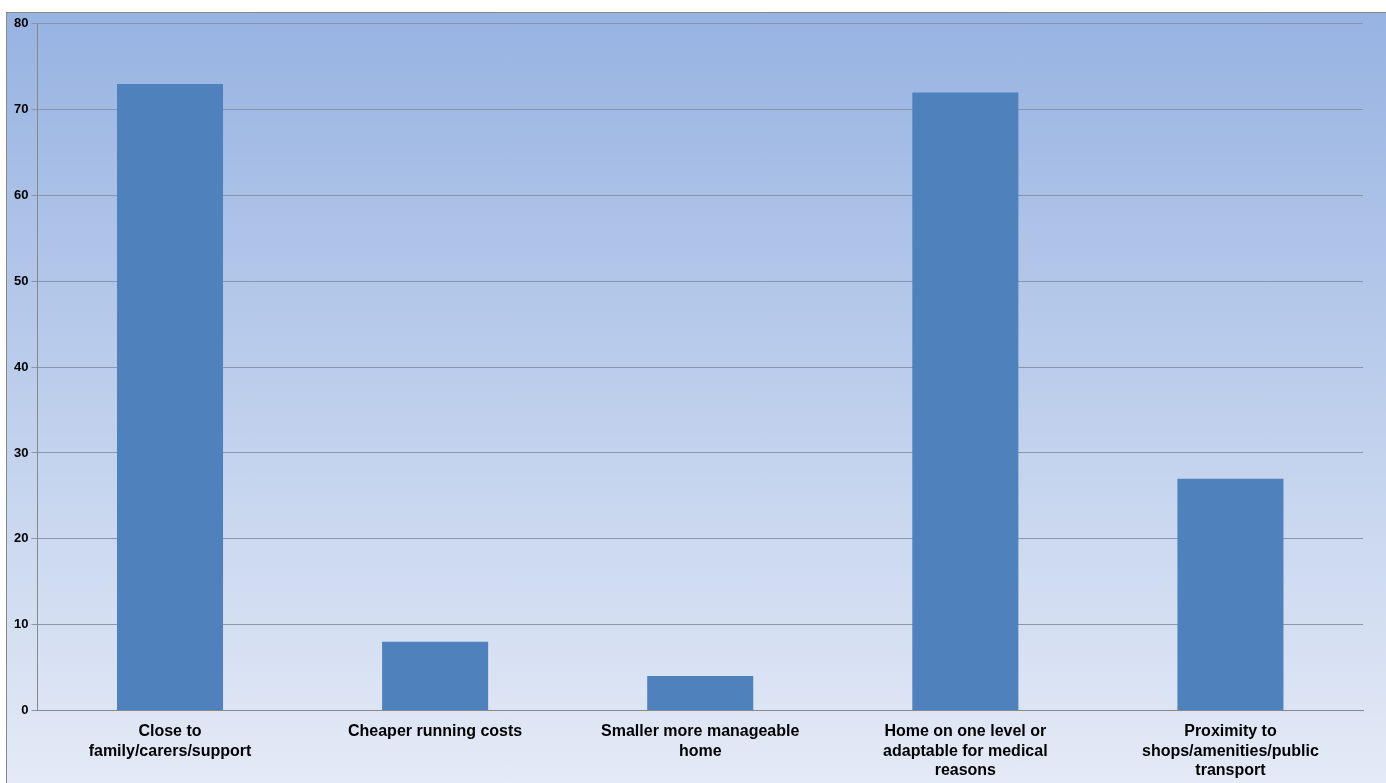 The width and height of the screenshot is (1386, 783). What do you see at coordinates (965, 750) in the screenshot?
I see `x-tick-label: Home on one level or adaptable for medical reasons` at bounding box center [965, 750].